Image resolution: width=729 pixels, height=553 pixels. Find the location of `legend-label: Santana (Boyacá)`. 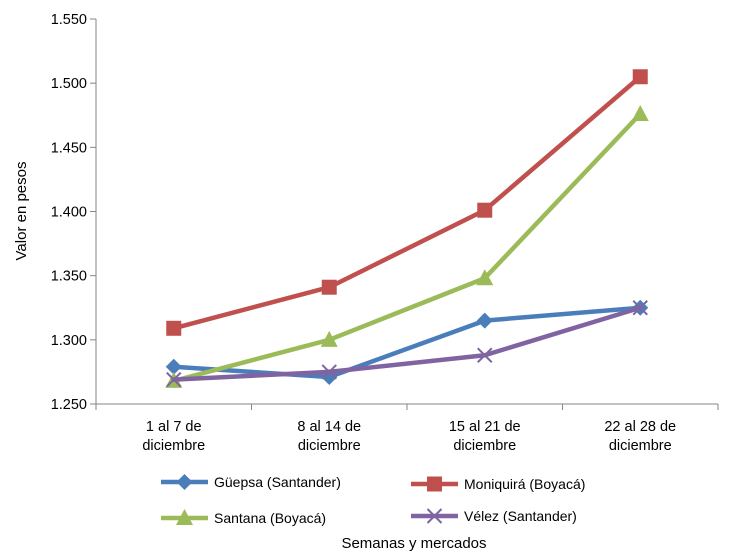

legend-label: Santana (Boyacá) is located at coordinates (270, 518).